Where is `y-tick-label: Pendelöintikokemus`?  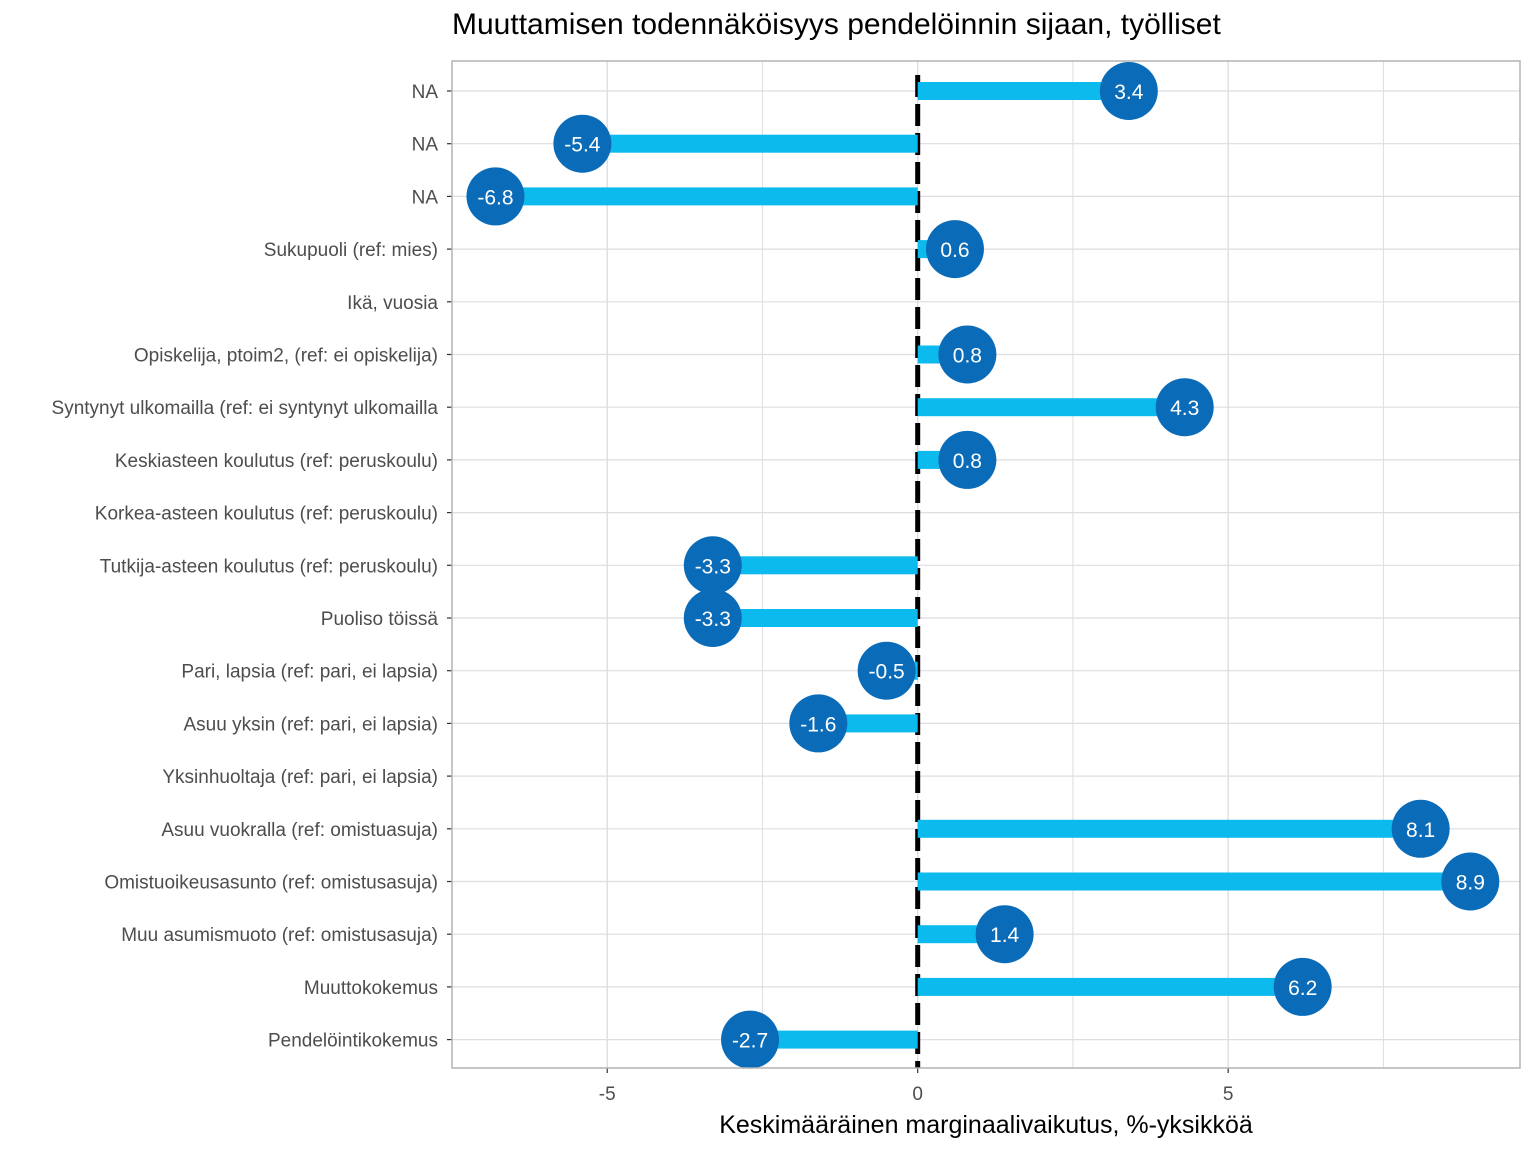
y-tick-label: Pendelöintikokemus is located at coordinates (353, 1041).